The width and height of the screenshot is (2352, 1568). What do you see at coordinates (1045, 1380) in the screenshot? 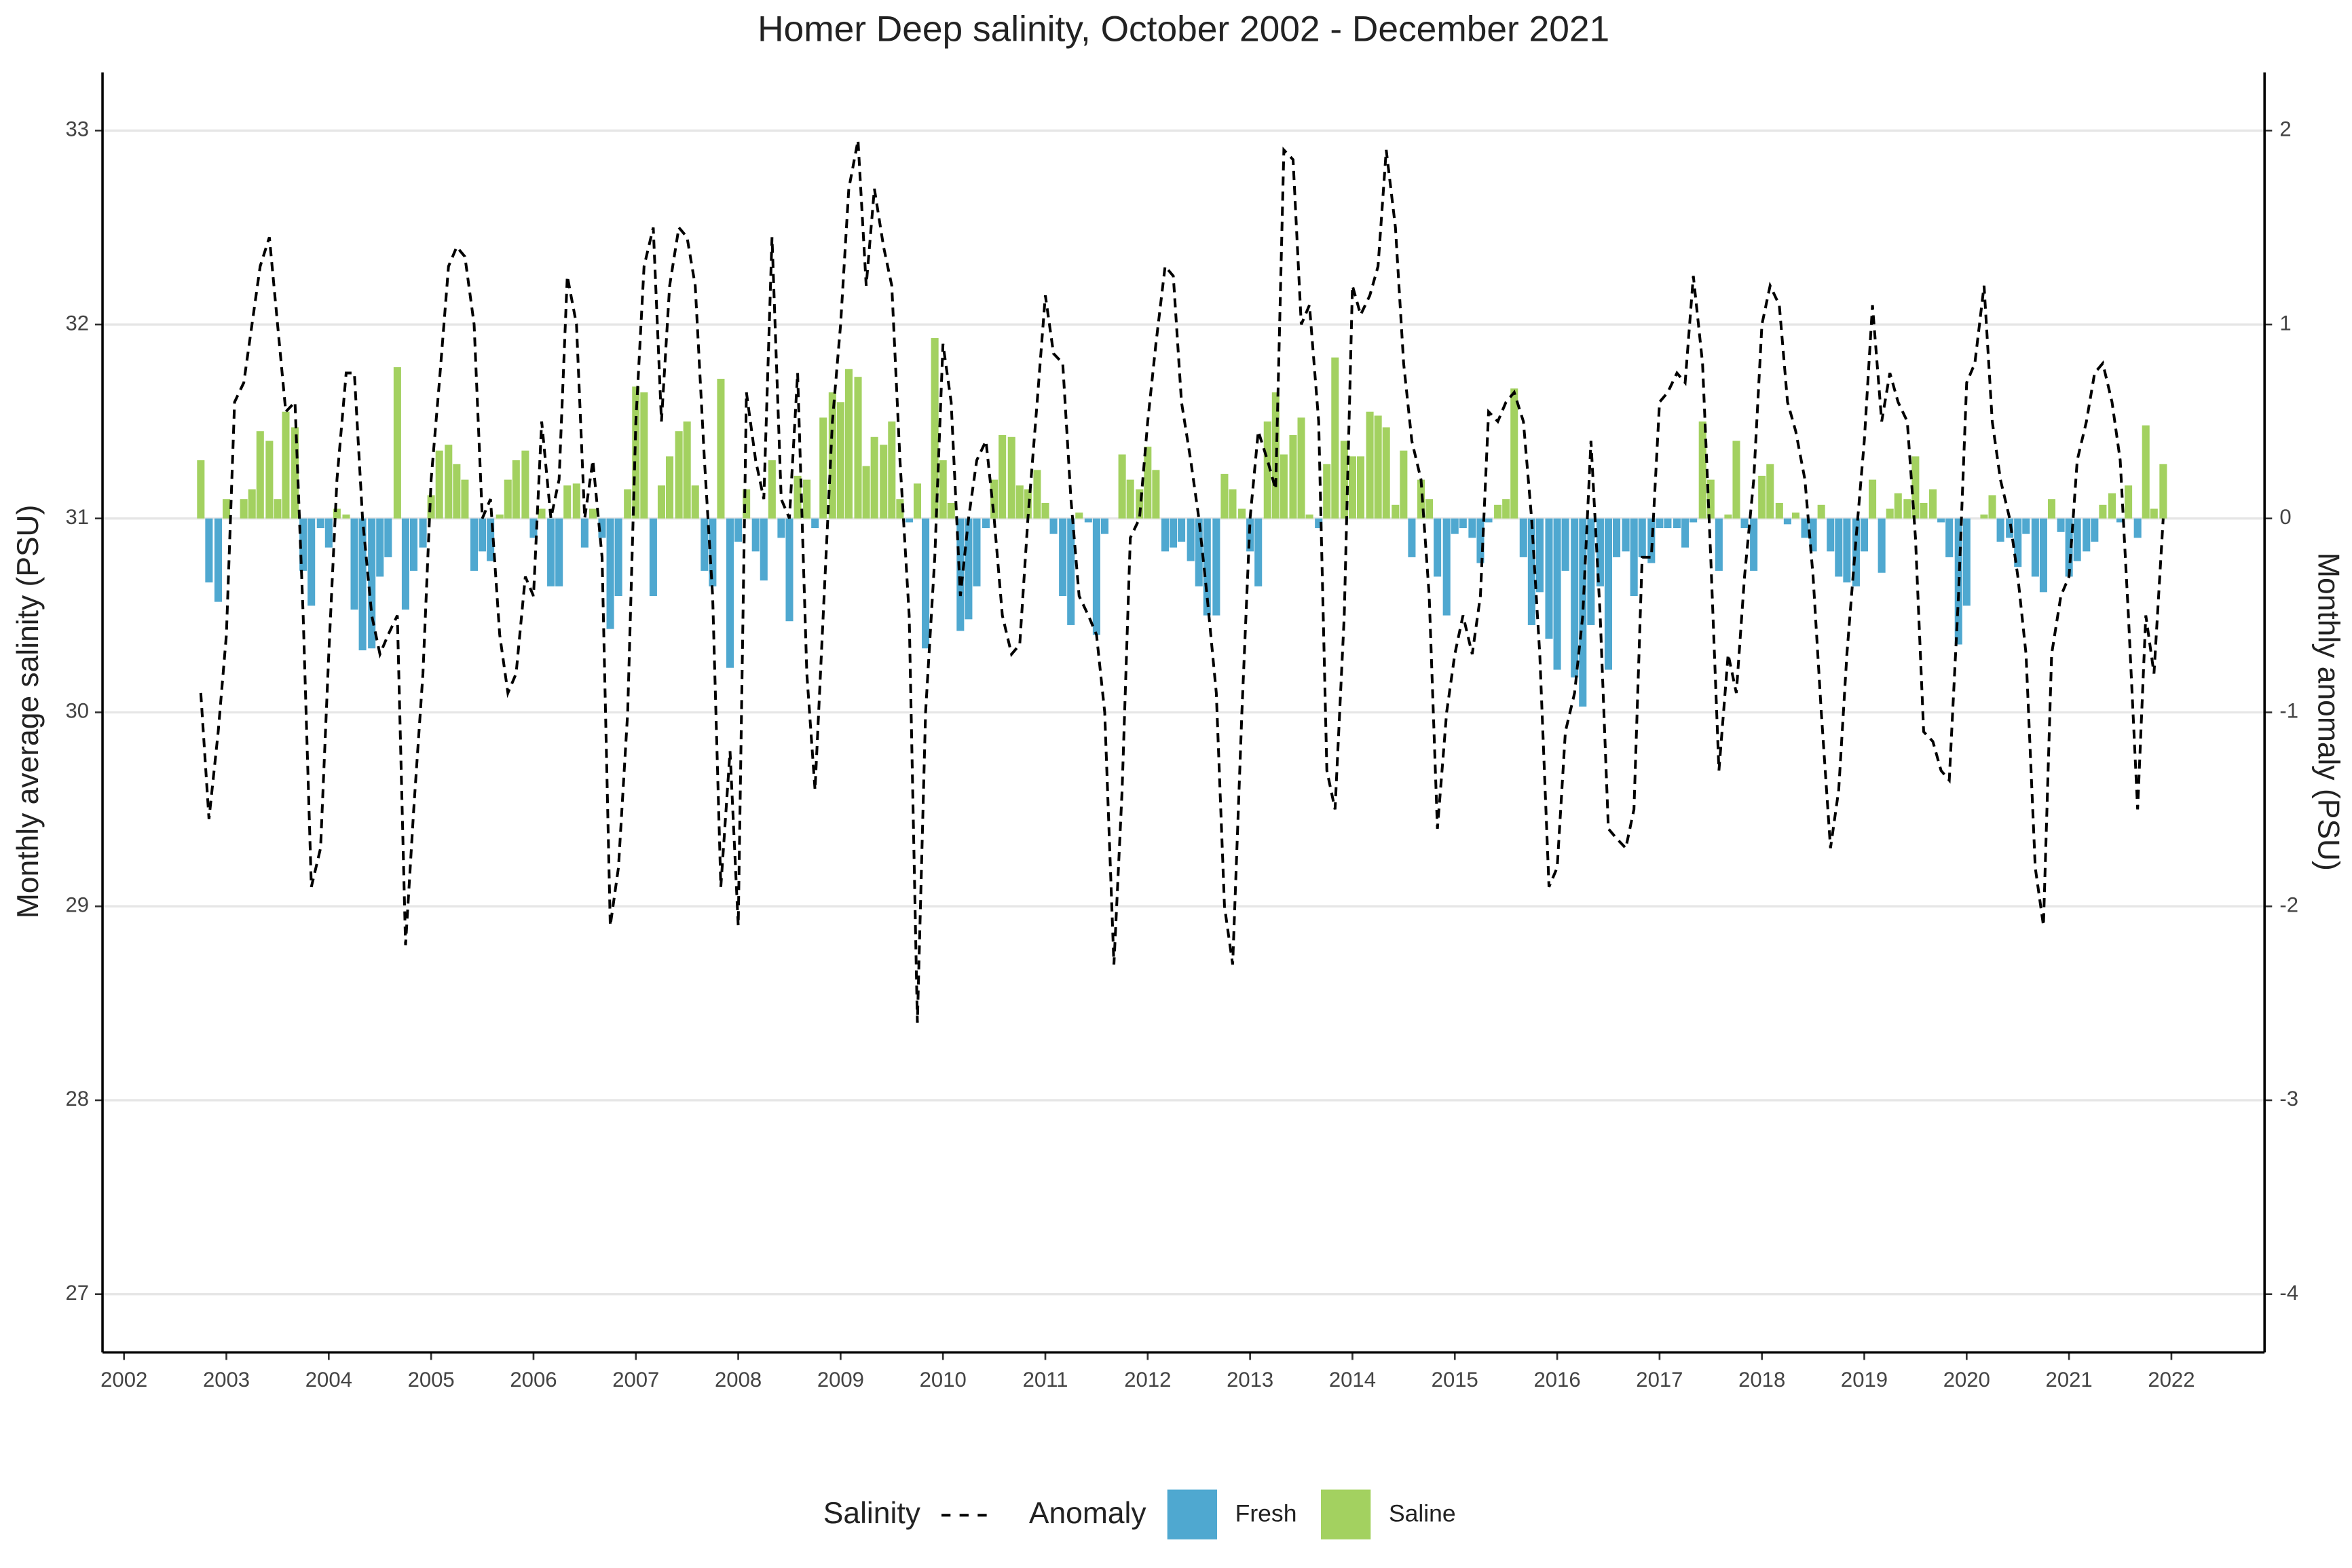
I see `x-tick-label: 2011` at bounding box center [1045, 1380].